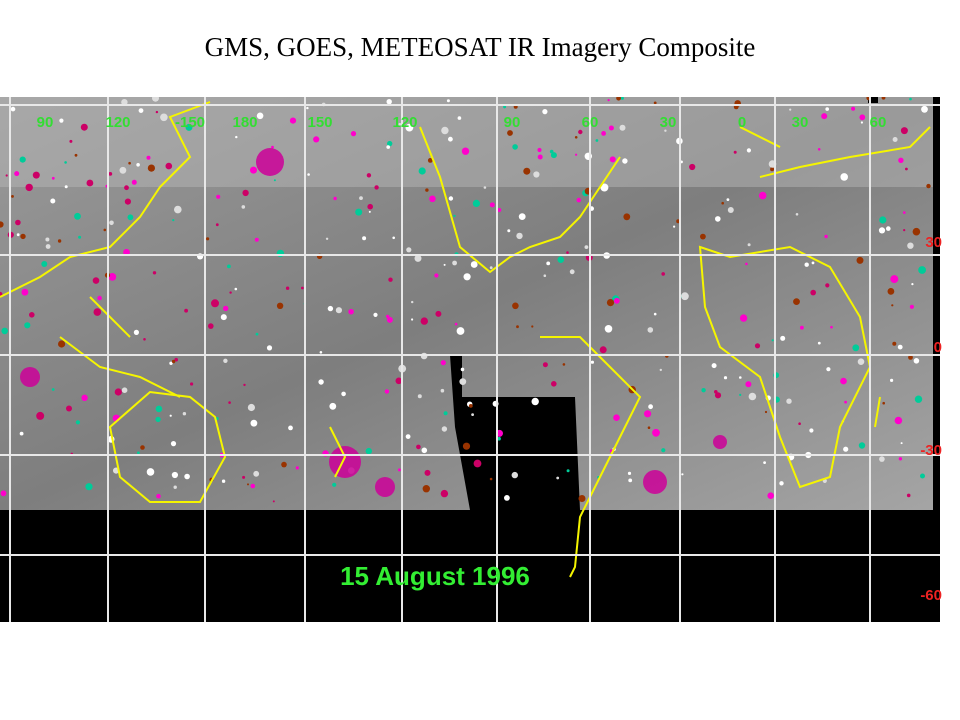 The width and height of the screenshot is (960, 720). Describe the element at coordinates (404, 122) in the screenshot. I see `longitude-label: 120` at that location.